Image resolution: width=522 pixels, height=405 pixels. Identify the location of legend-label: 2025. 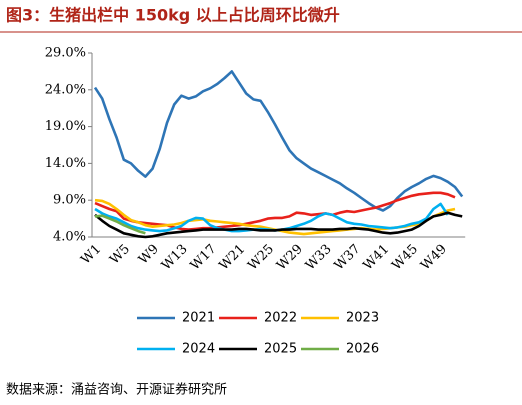
(280, 349).